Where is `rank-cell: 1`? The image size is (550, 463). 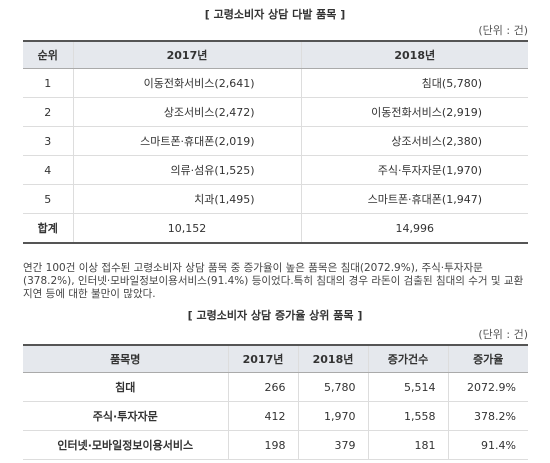
rank-cell: 1 is located at coordinates (48, 83).